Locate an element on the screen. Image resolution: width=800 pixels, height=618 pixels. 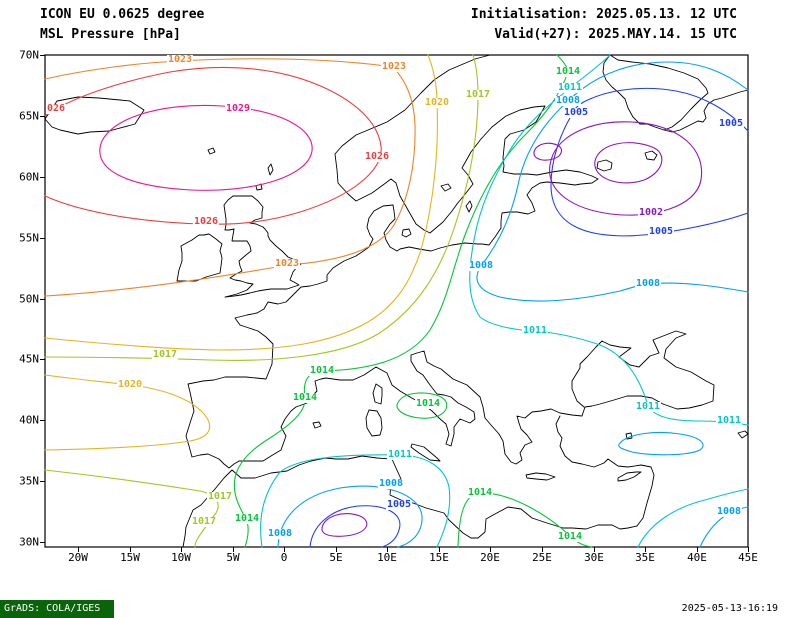
coastline-turkey-africa is located at coordinates (418, 481).